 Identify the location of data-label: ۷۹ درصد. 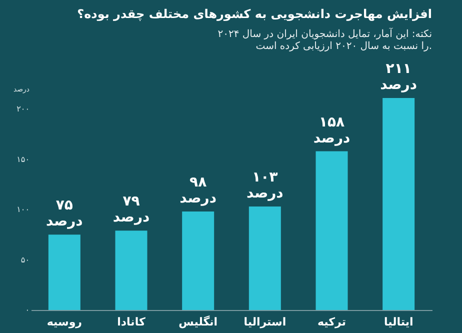
(131, 210).